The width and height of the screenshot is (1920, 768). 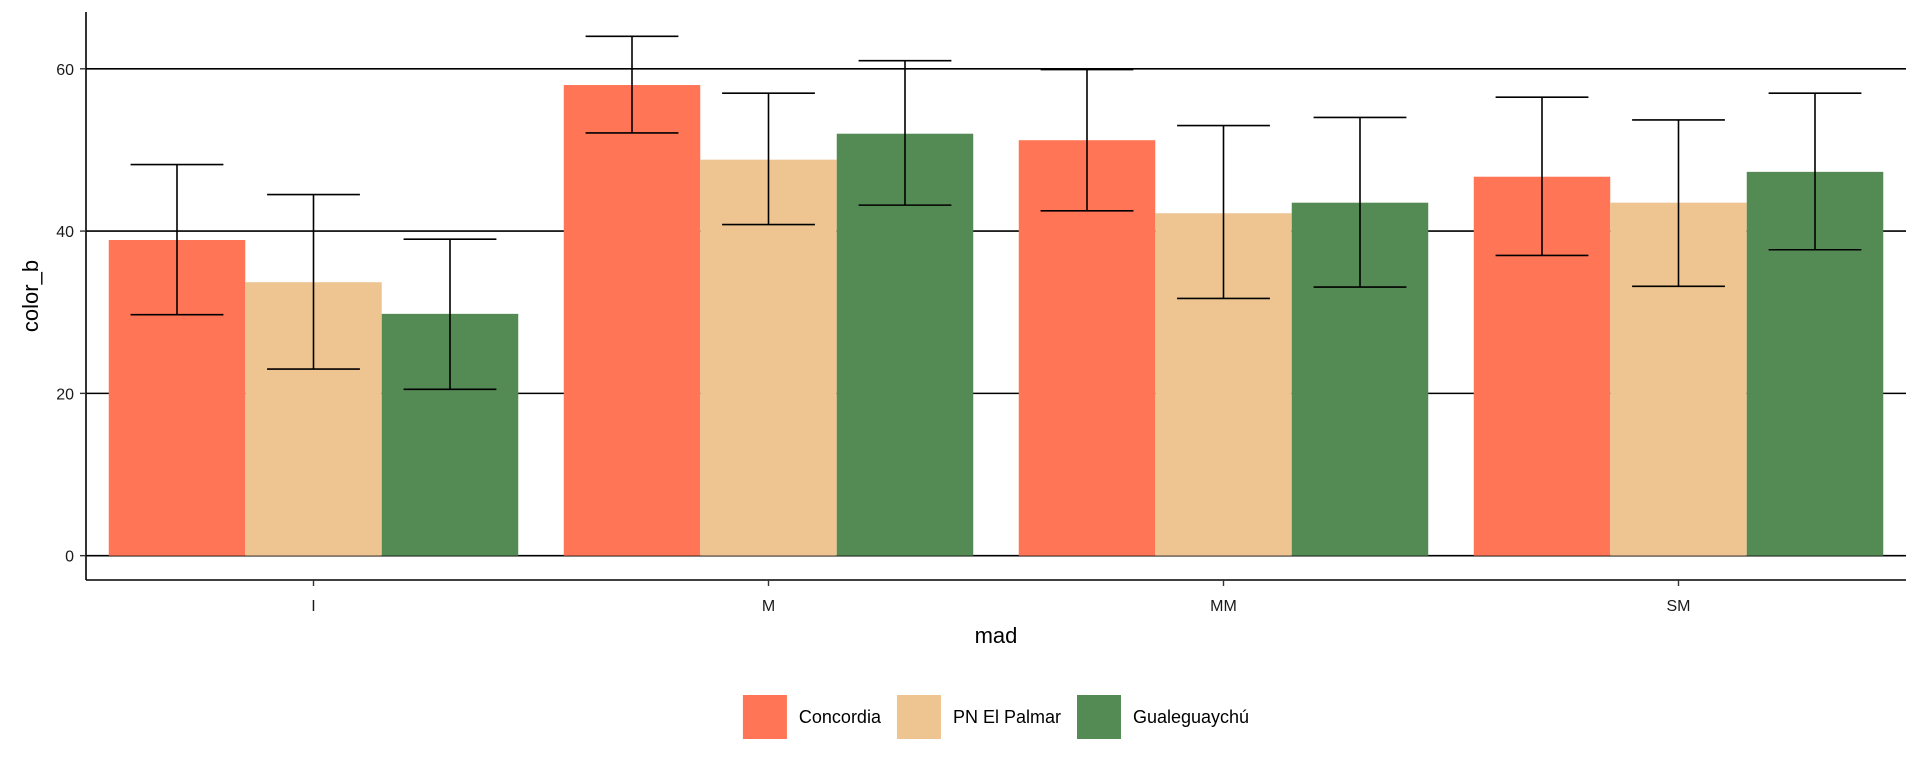 What do you see at coordinates (1007, 717) in the screenshot?
I see `legend-label-1: PN El Palmar` at bounding box center [1007, 717].